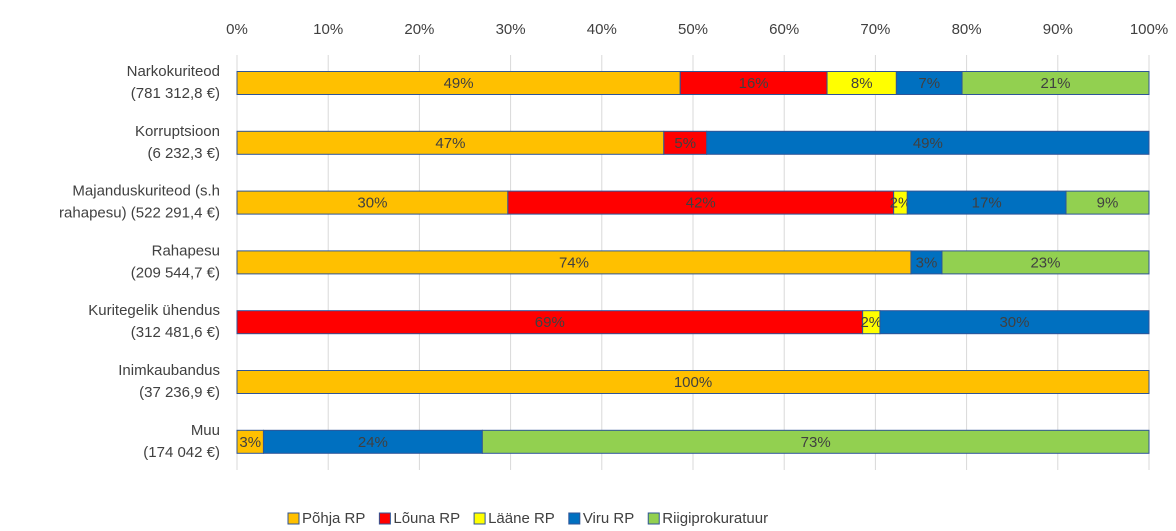  What do you see at coordinates (602, 29) in the screenshot?
I see `x-tick-label: 40%` at bounding box center [602, 29].